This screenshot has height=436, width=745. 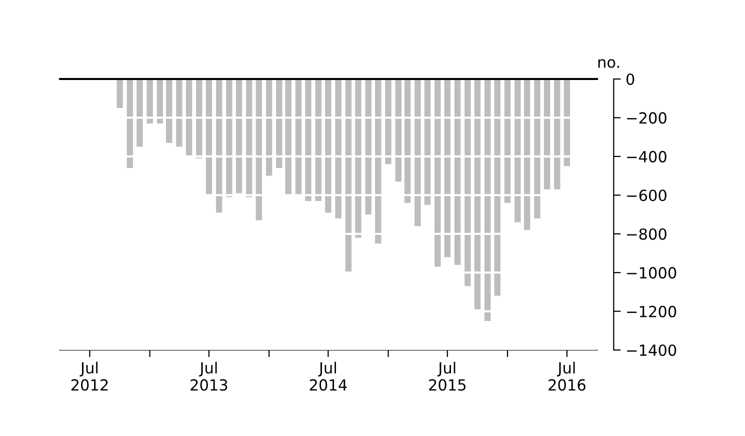 What do you see at coordinates (447, 376) in the screenshot?
I see `x-tick-label: Jul 2015` at bounding box center [447, 376].